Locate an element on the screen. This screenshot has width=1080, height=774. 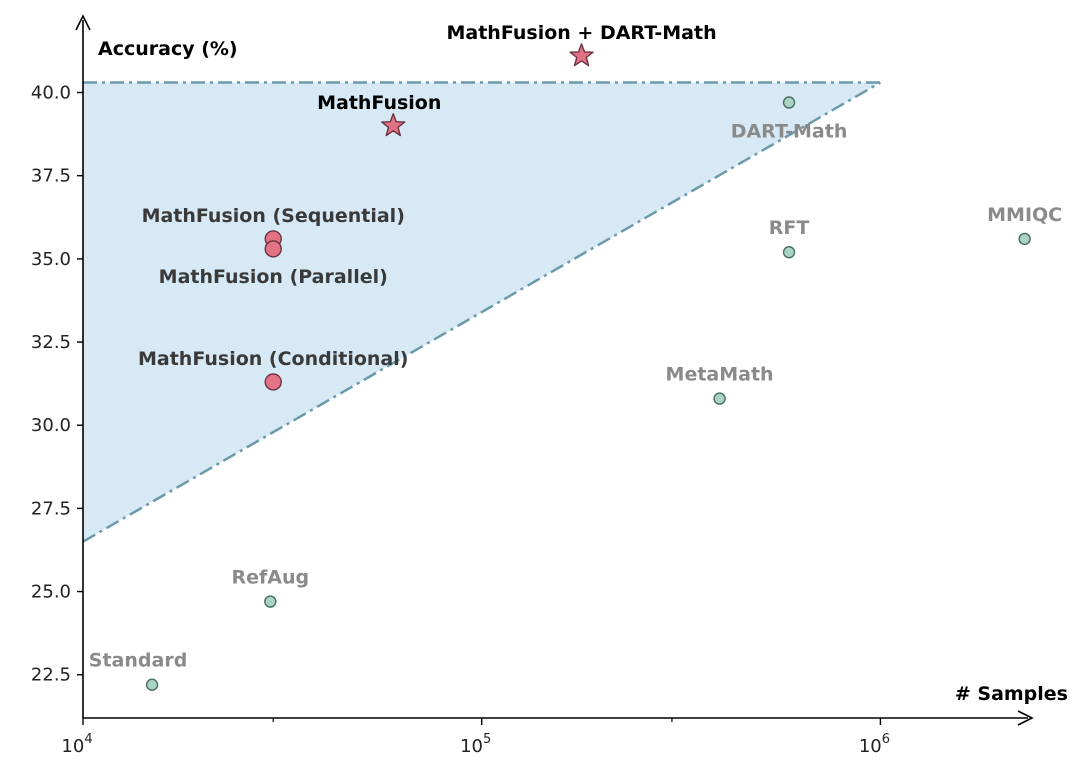
y-tick-label: 35.0 is located at coordinates (51, 259).